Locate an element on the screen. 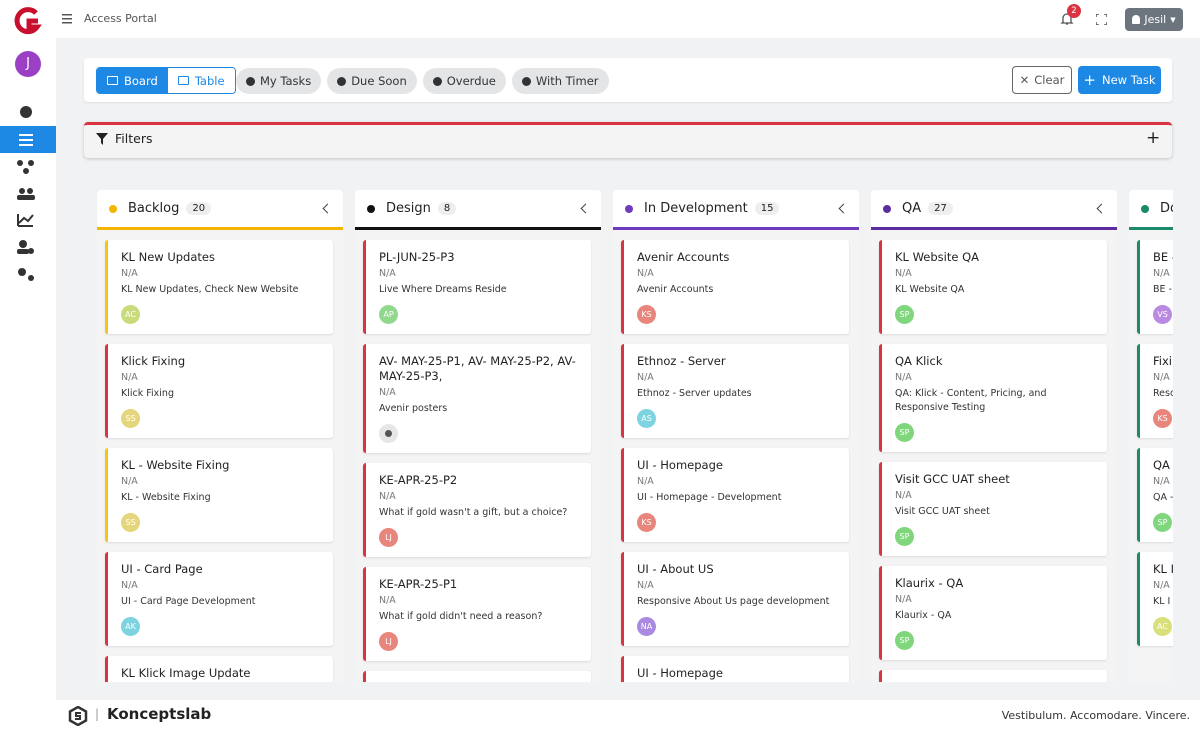 The height and width of the screenshot is (732, 1200). quick-filter-label: With Timer is located at coordinates (567, 81).